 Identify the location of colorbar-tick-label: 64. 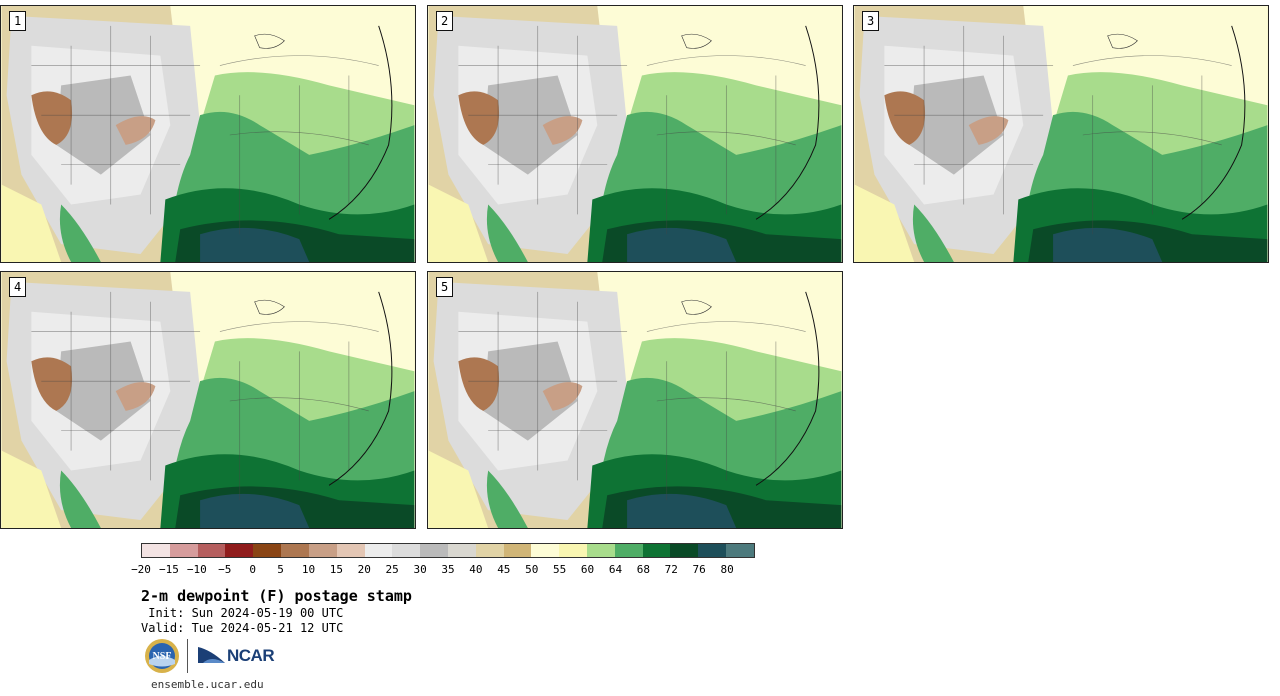
(615, 569).